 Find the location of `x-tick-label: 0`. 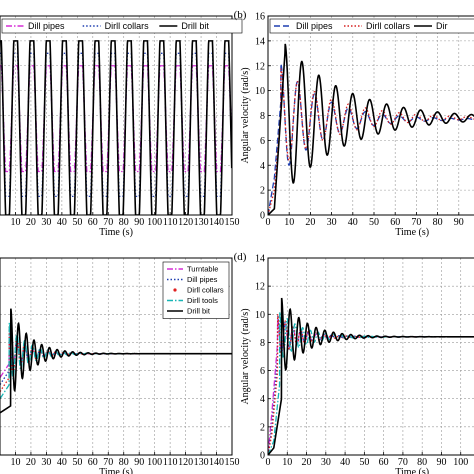

x-tick-label: 0 is located at coordinates (268, 462).